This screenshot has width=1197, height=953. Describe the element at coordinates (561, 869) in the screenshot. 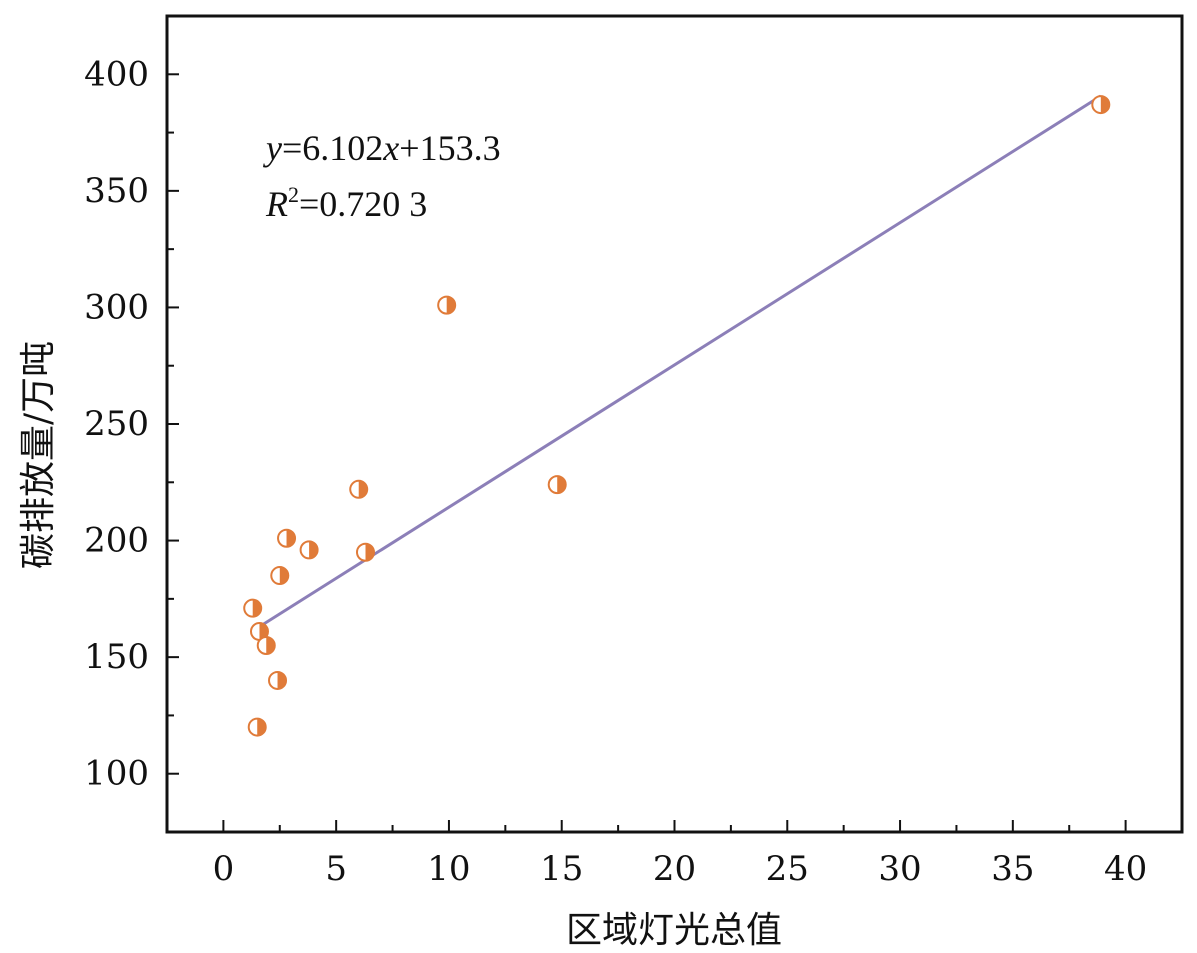

I see `x-tick-label: 15` at that location.